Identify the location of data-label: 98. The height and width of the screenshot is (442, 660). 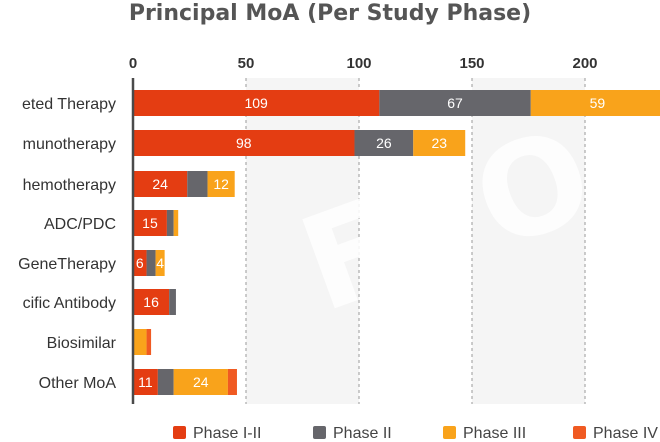
(244, 143).